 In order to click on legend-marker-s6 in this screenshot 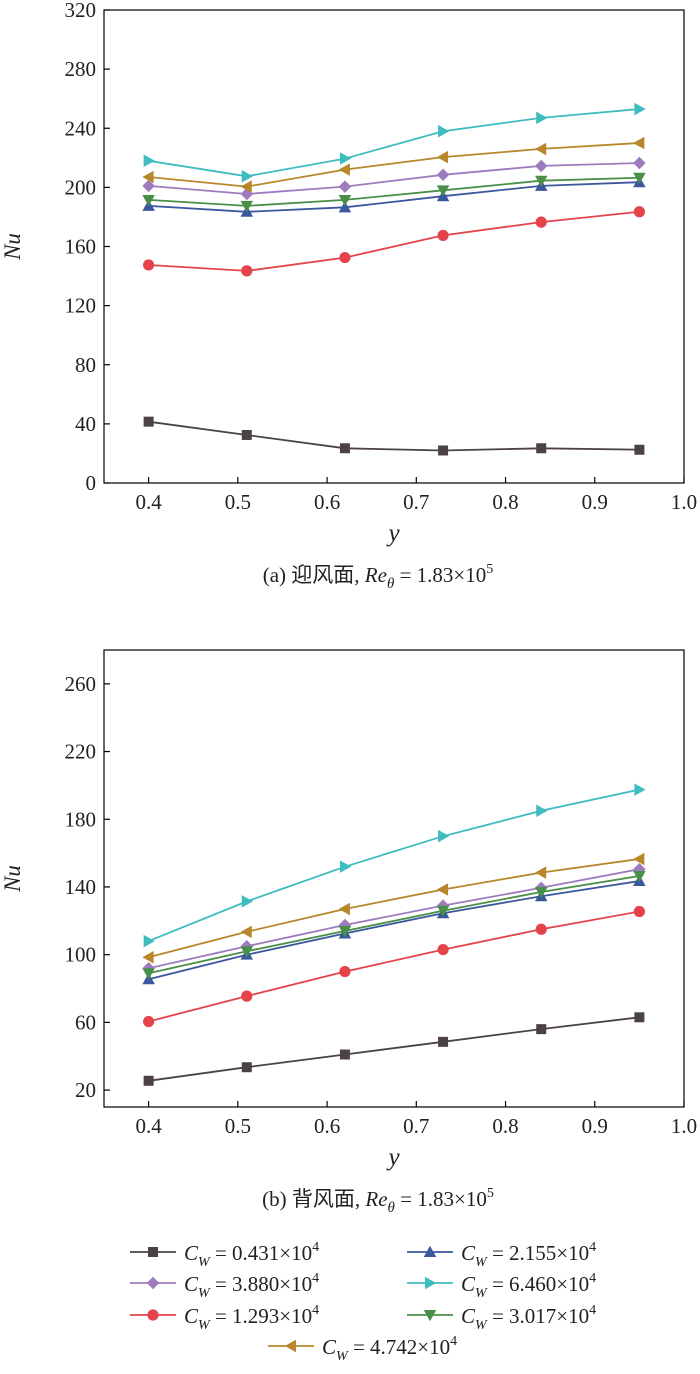, I will do `click(430, 1316)`.